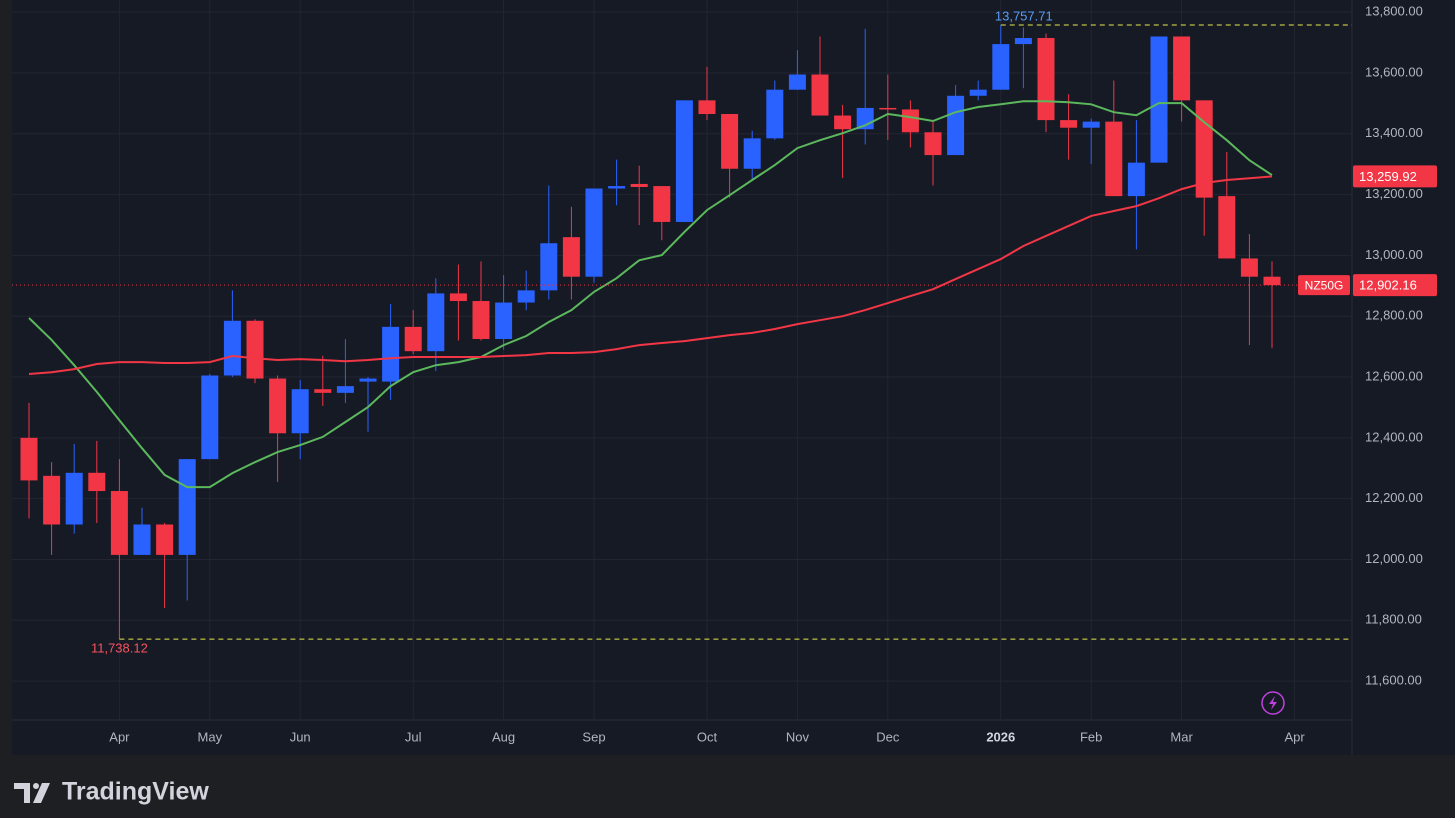  What do you see at coordinates (1091, 736) in the screenshot?
I see `x-tick-label: Feb` at bounding box center [1091, 736].